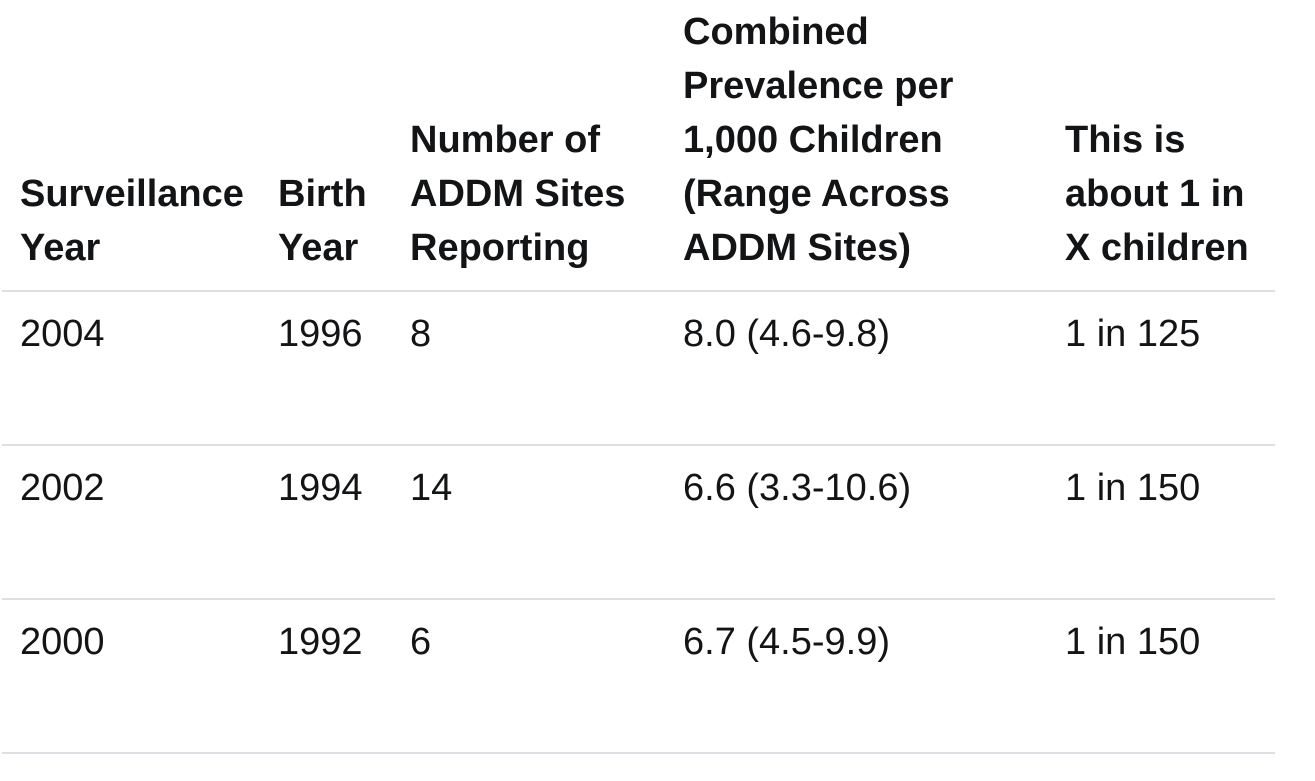  What do you see at coordinates (326, 522) in the screenshot?
I see `cell-birth-year: 1994` at bounding box center [326, 522].